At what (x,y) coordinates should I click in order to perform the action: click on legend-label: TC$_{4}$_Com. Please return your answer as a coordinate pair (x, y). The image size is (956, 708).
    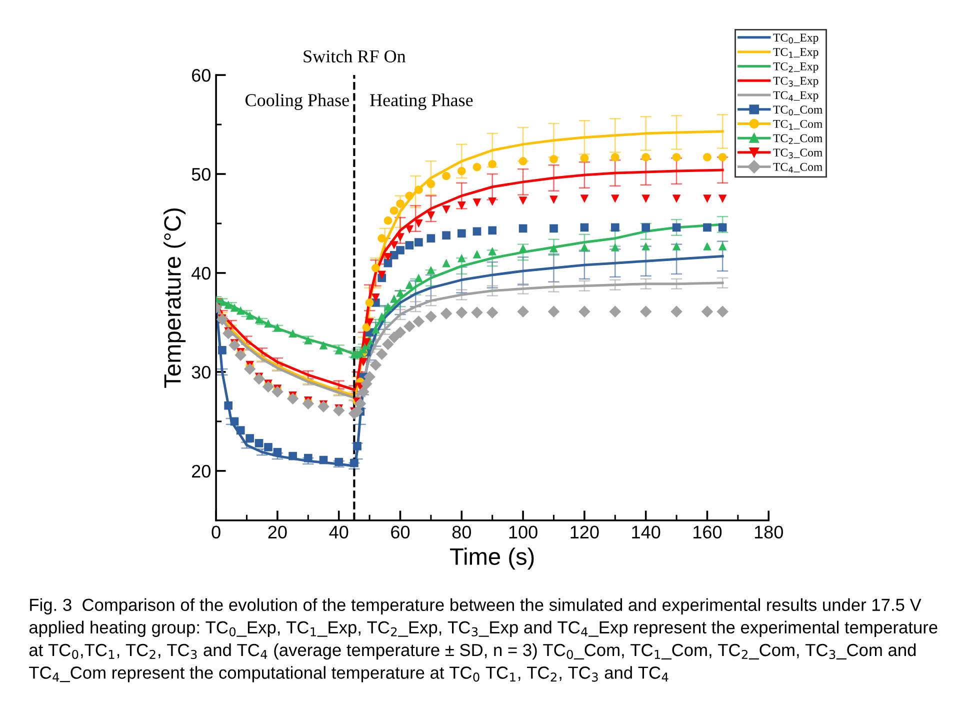
    Looking at the image, I should click on (797, 167).